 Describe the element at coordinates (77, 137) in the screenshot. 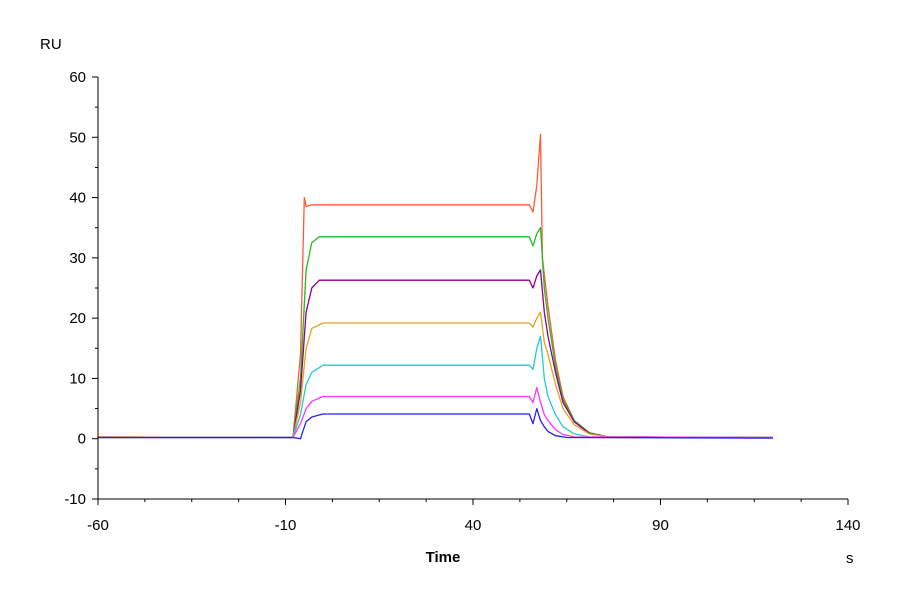

I see `y-tick-label: 50` at that location.